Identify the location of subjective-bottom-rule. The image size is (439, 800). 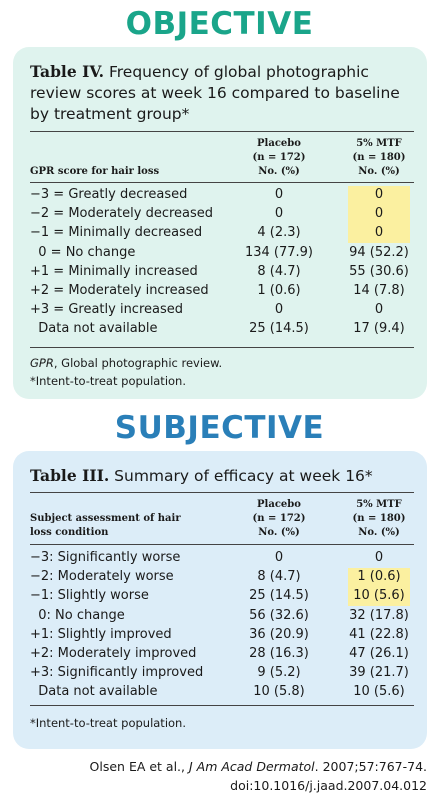
(222, 706).